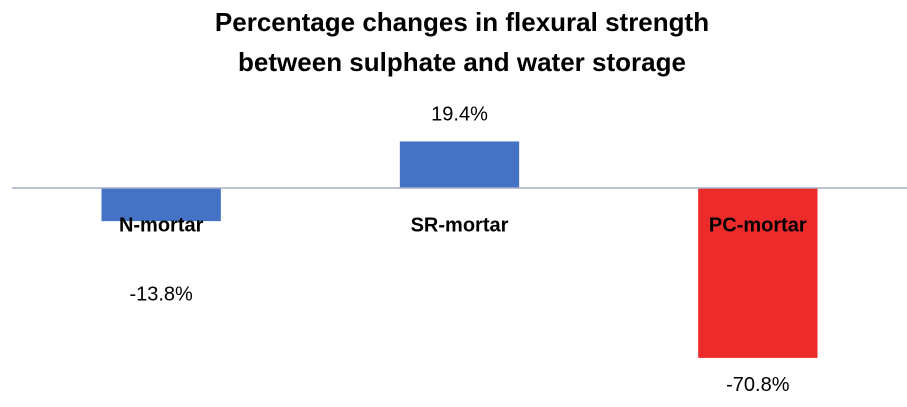 The height and width of the screenshot is (407, 907). What do you see at coordinates (460, 225) in the screenshot?
I see `category-label: SR-mortar` at bounding box center [460, 225].